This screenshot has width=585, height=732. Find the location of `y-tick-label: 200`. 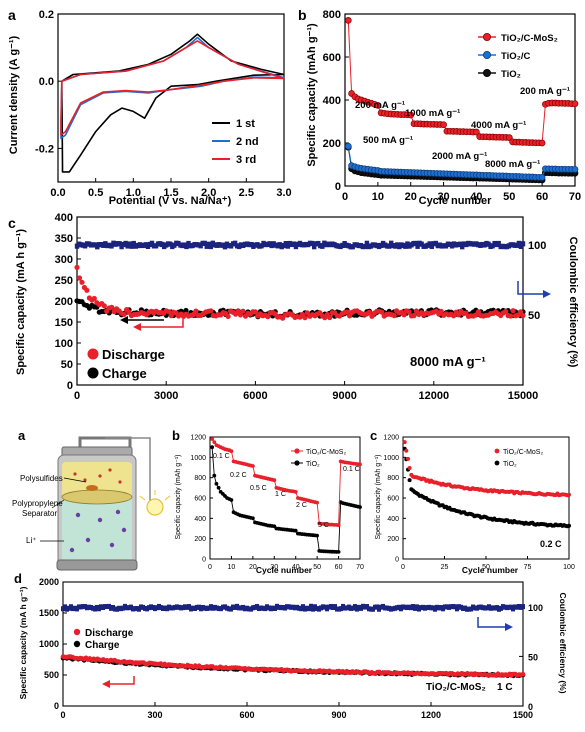

y-tick-label: 200 is located at coordinates (393, 539).